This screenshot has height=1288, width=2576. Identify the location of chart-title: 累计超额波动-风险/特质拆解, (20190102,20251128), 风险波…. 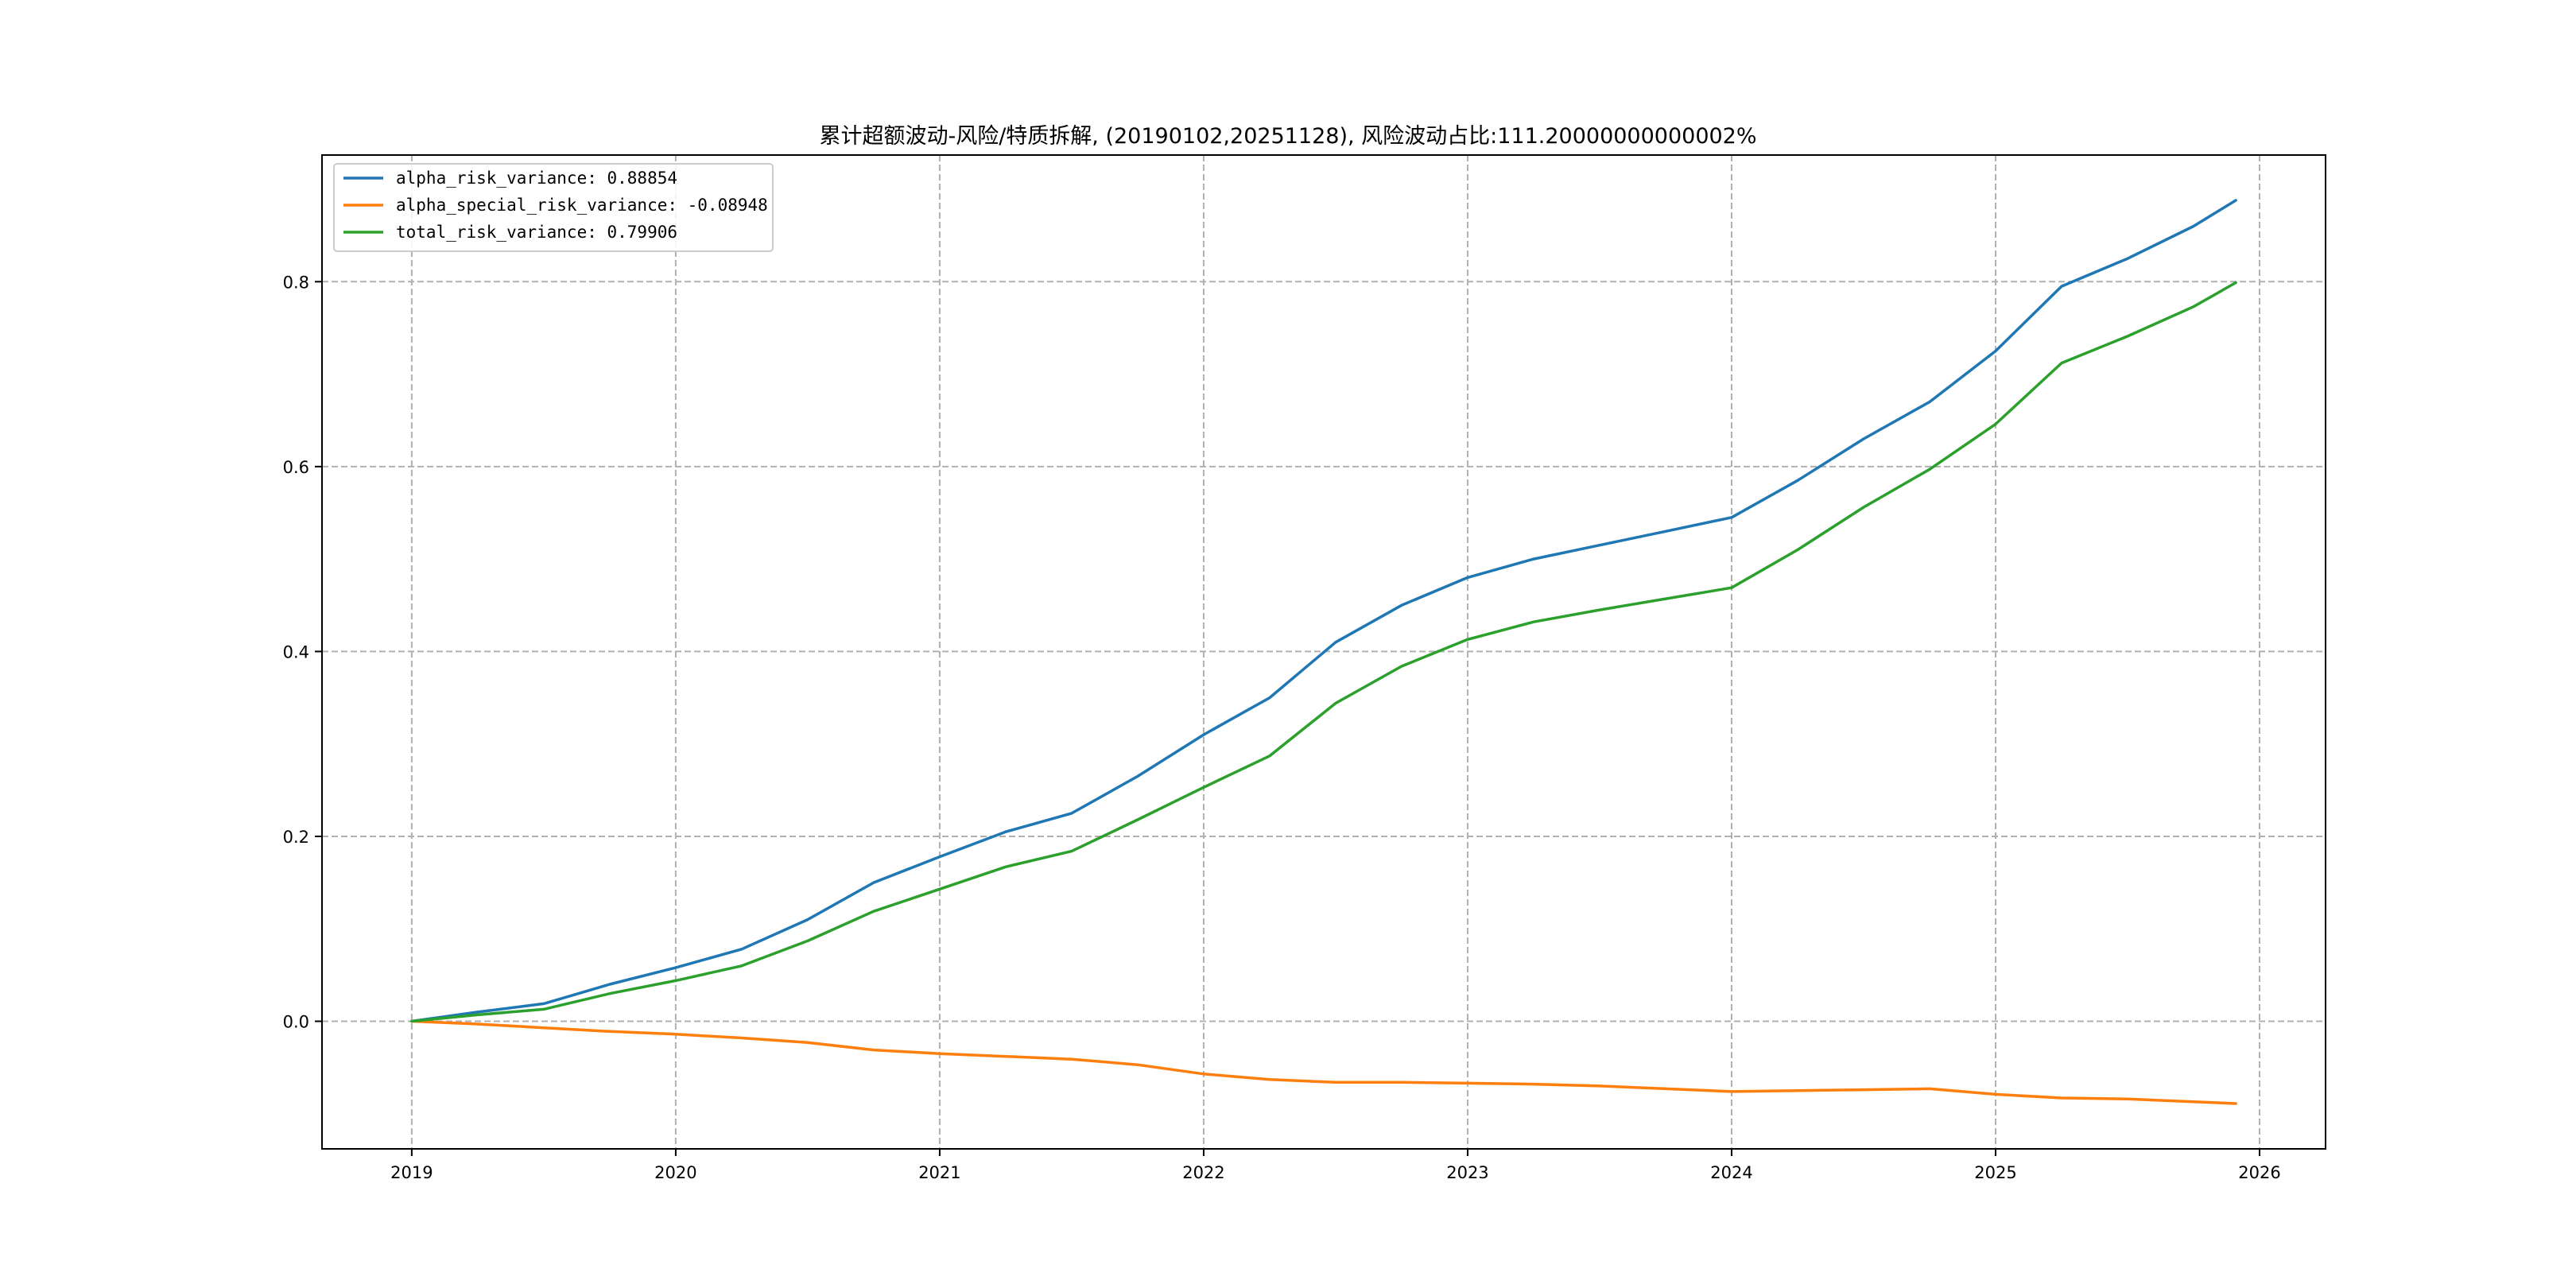
(1288, 136).